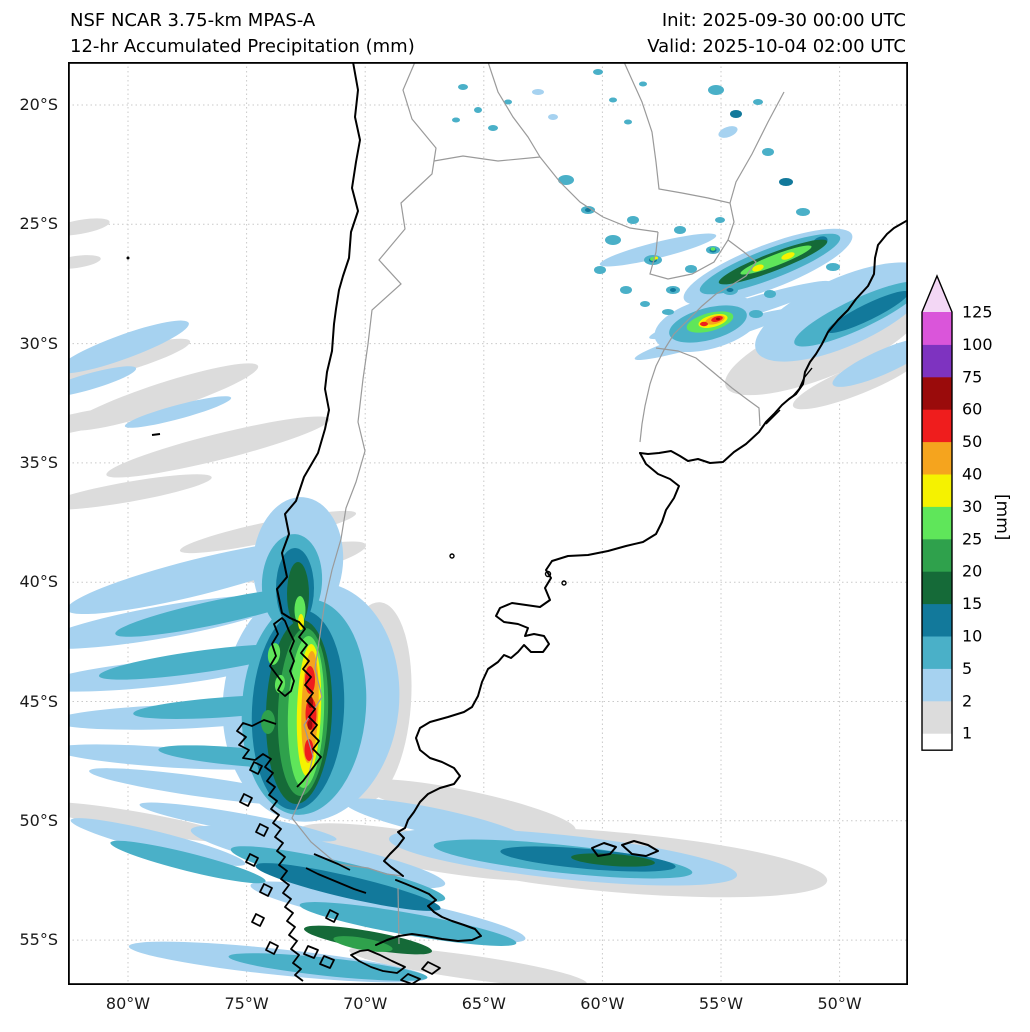 The width and height of the screenshot is (1030, 1032). Describe the element at coordinates (193, 20) in the screenshot. I see `model-title: NSF NCAR 3.75-km MPAS-A` at that location.